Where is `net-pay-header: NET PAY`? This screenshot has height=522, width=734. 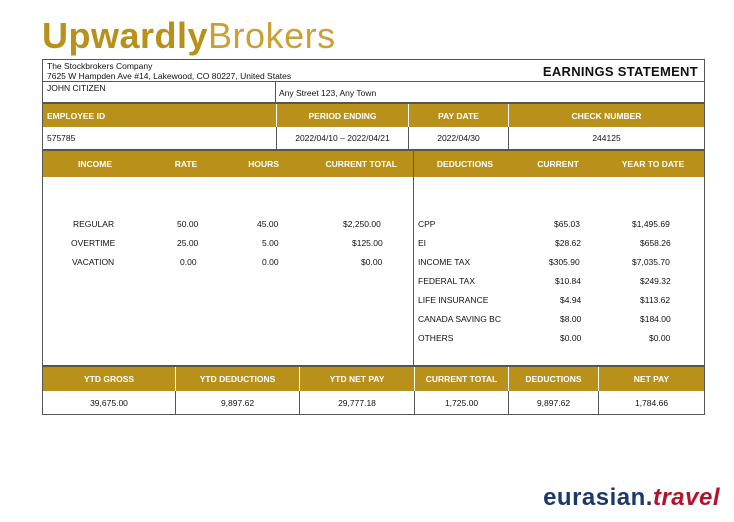
net-pay-header: NET PAY is located at coordinates (651, 379).